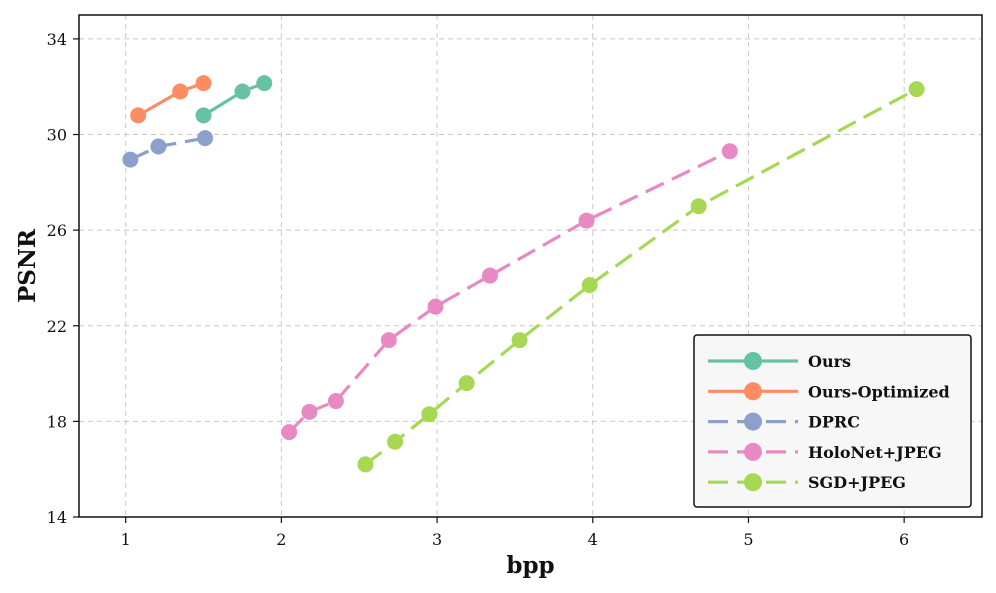  I want to click on legend-marker-holonet-jpeg, so click(753, 451).